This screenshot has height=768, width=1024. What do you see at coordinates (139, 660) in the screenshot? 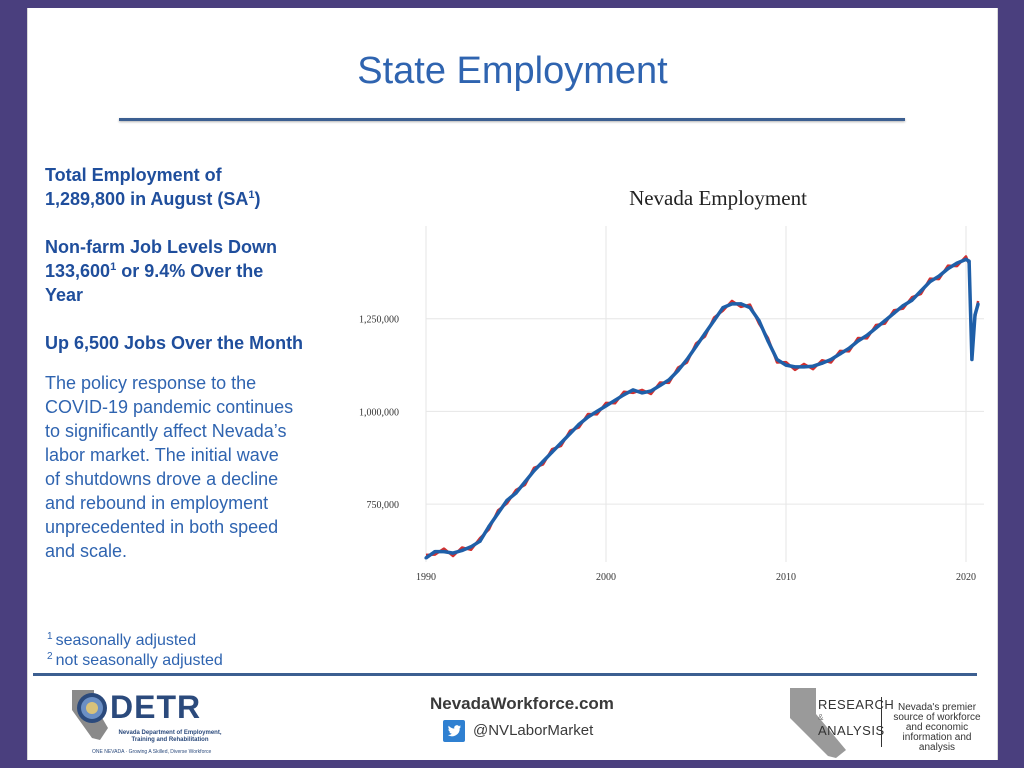
I see `footnote-text: not seasonally adjusted` at bounding box center [139, 660].